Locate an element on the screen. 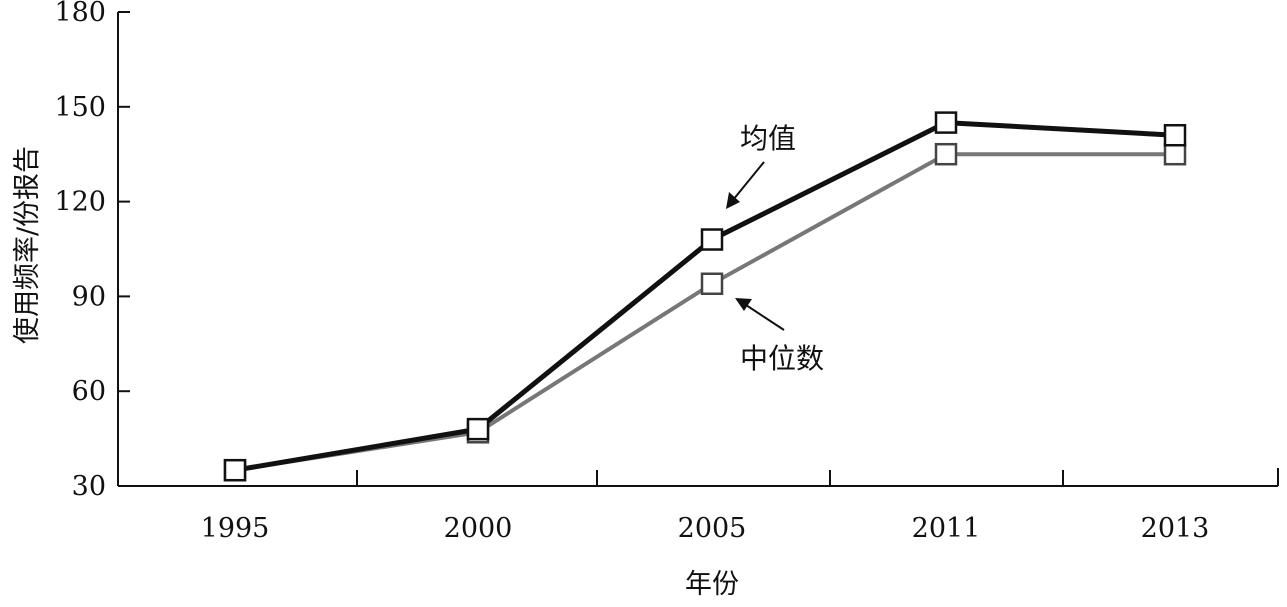 The height and width of the screenshot is (607, 1287). y-axis-title: 使用频率/份报告 is located at coordinates (27, 245).